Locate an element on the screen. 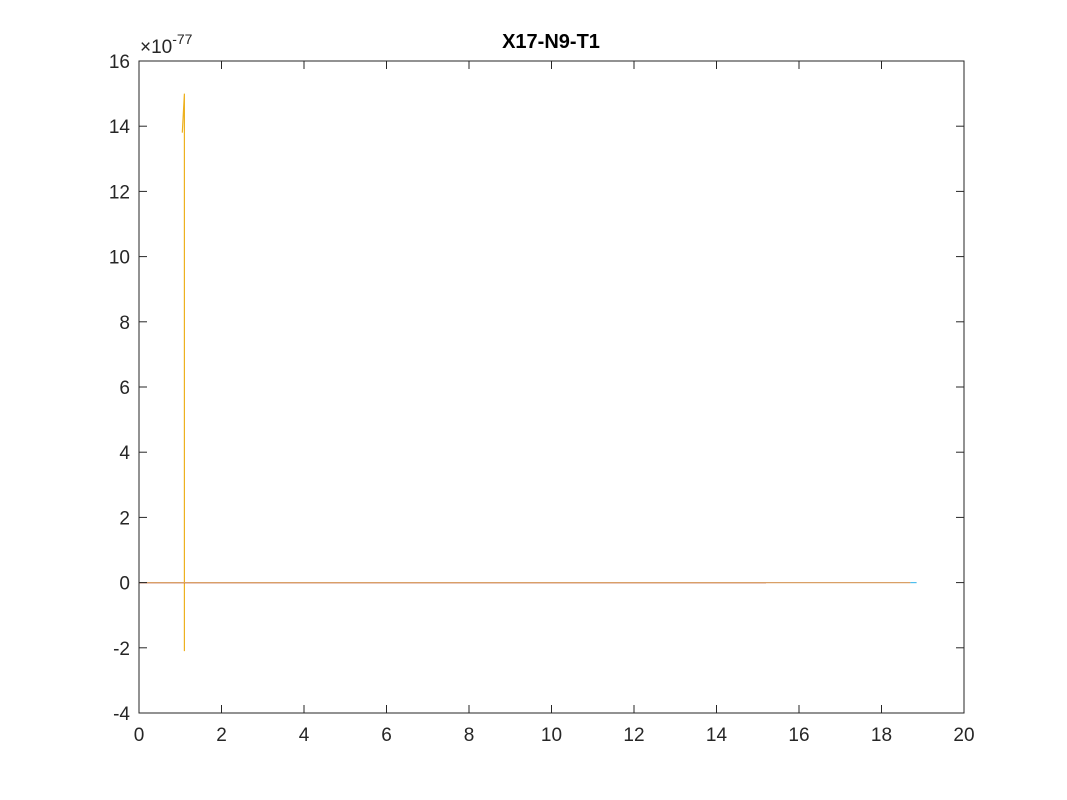 This screenshot has width=1067, height=800. y-tick-label: -4 is located at coordinates (121, 714).